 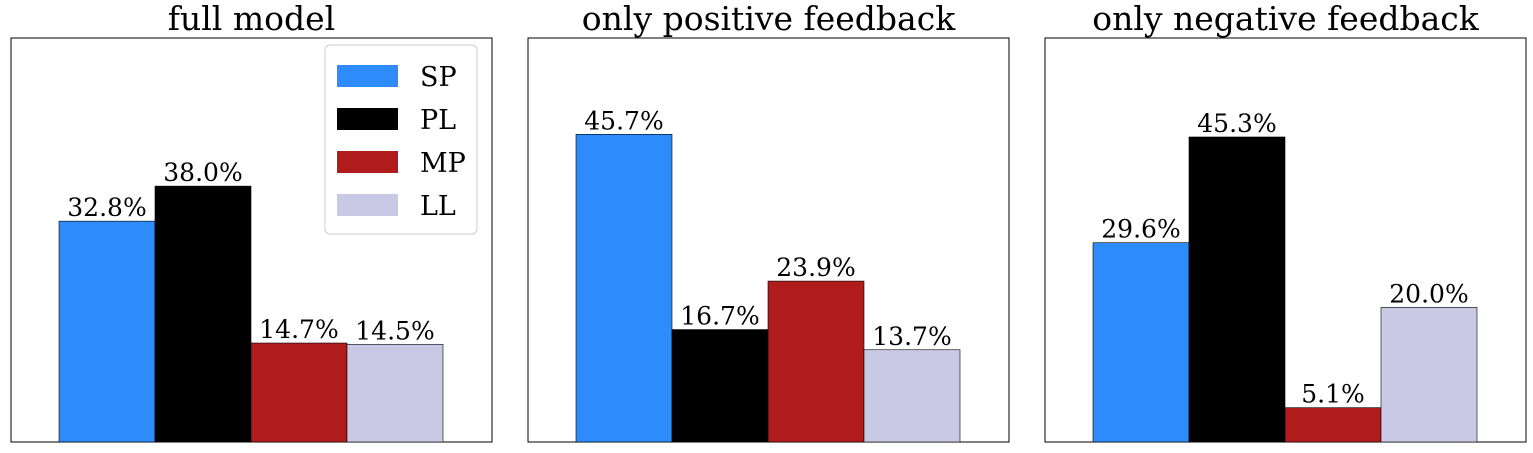 I want to click on bar-value-label: 29.6%, so click(x=1140, y=229).